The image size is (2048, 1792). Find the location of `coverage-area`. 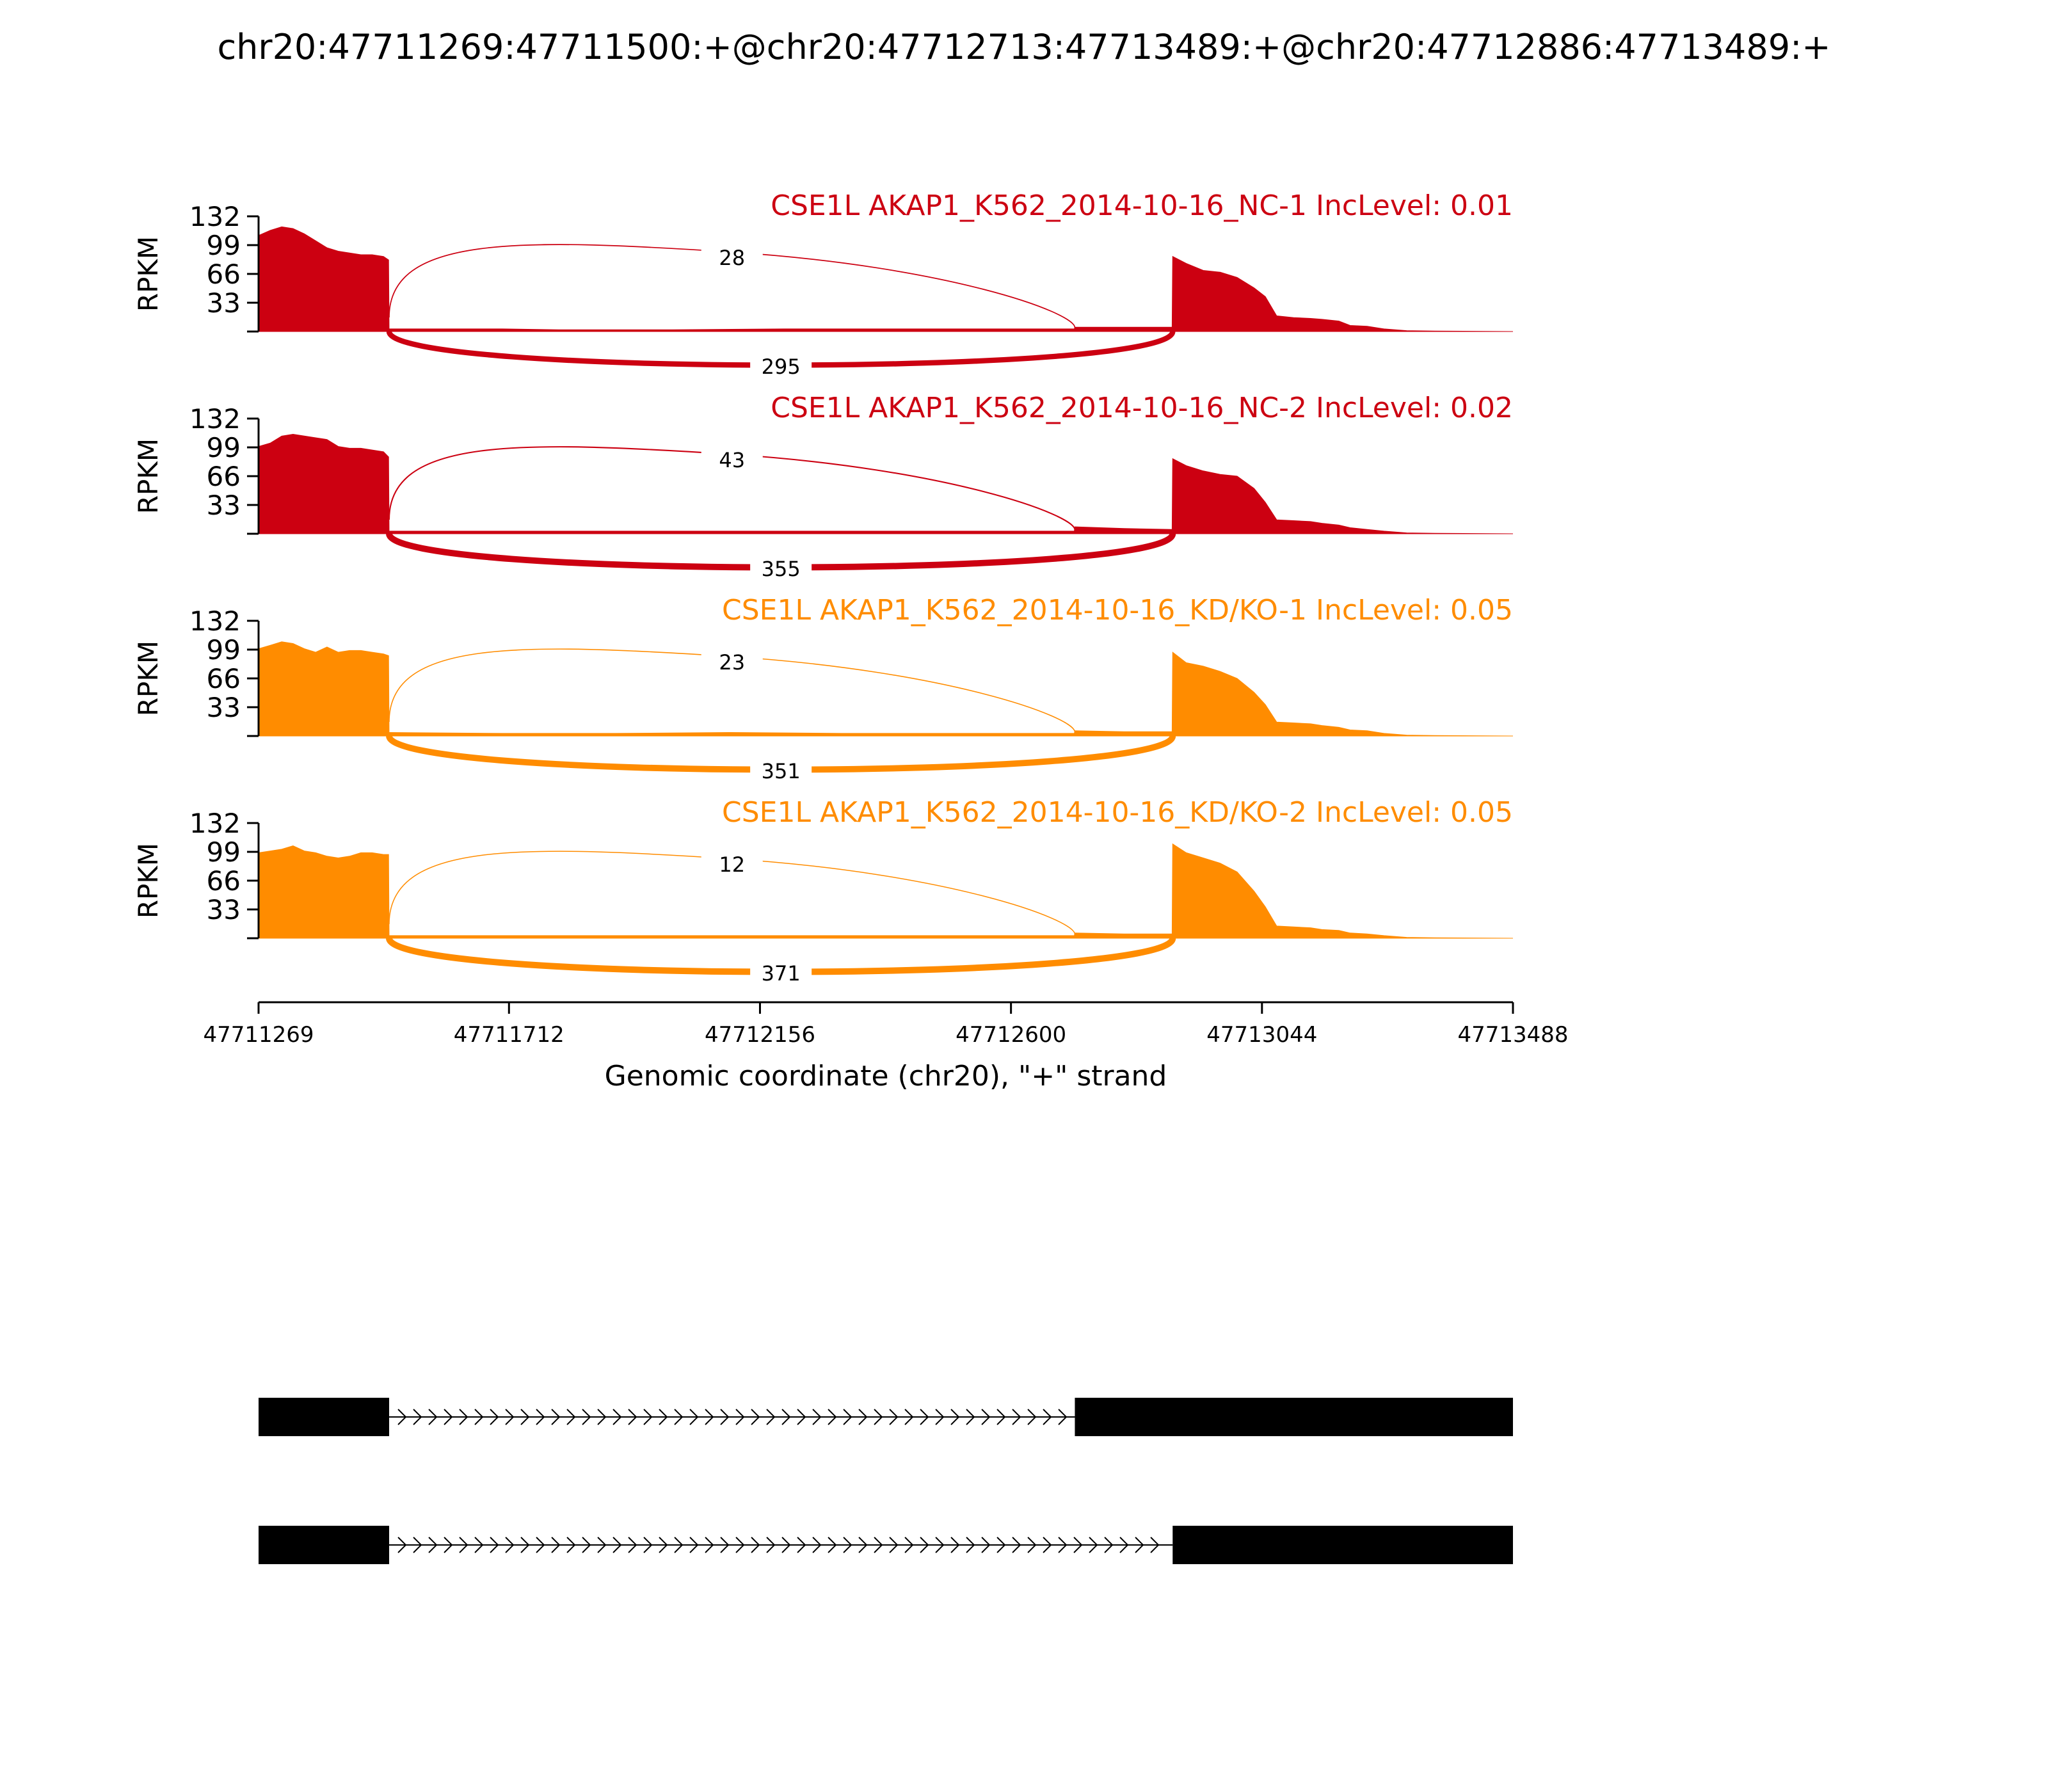

coverage-area is located at coordinates (886, 279).